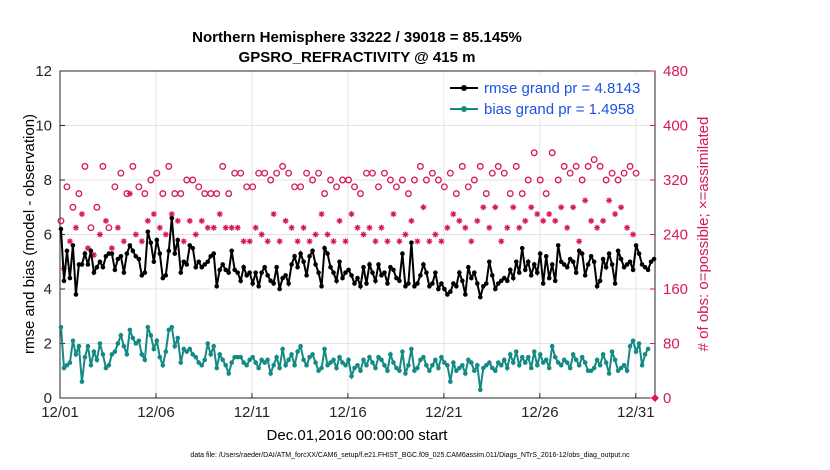 This screenshot has width=830, height=470. I want to click on y-tick-label: 6, so click(48, 235).